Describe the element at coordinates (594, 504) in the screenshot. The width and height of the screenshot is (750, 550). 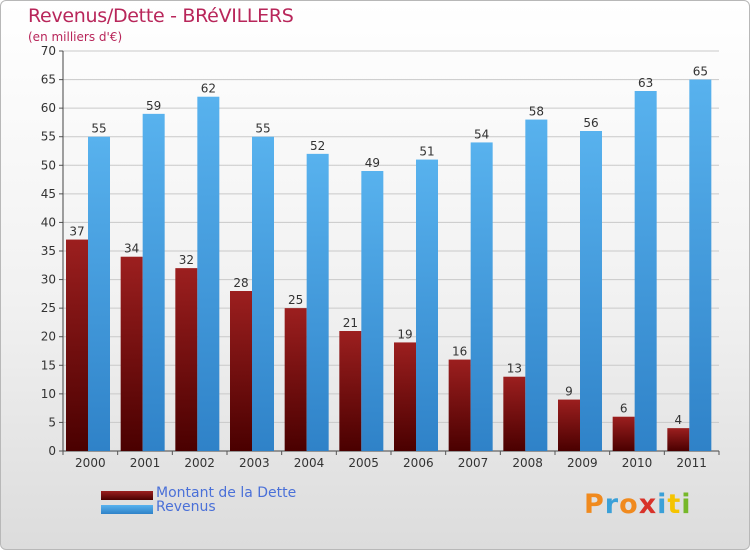
I see `logo-letter: P` at that location.